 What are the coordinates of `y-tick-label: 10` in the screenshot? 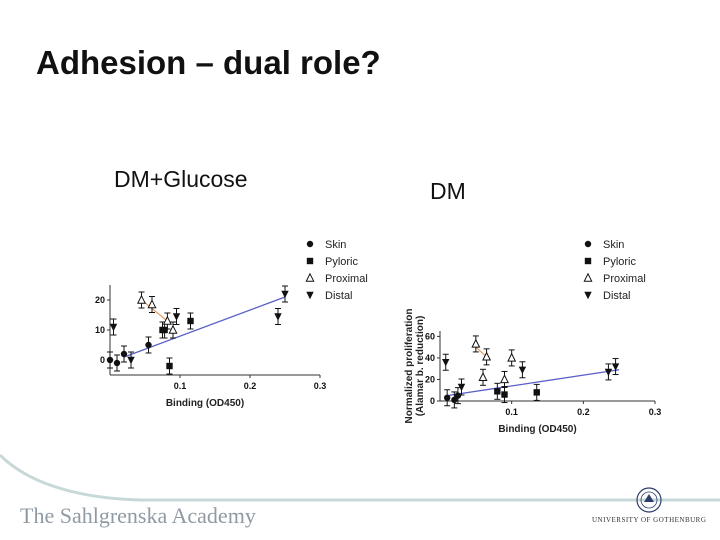 It's located at (100, 330).